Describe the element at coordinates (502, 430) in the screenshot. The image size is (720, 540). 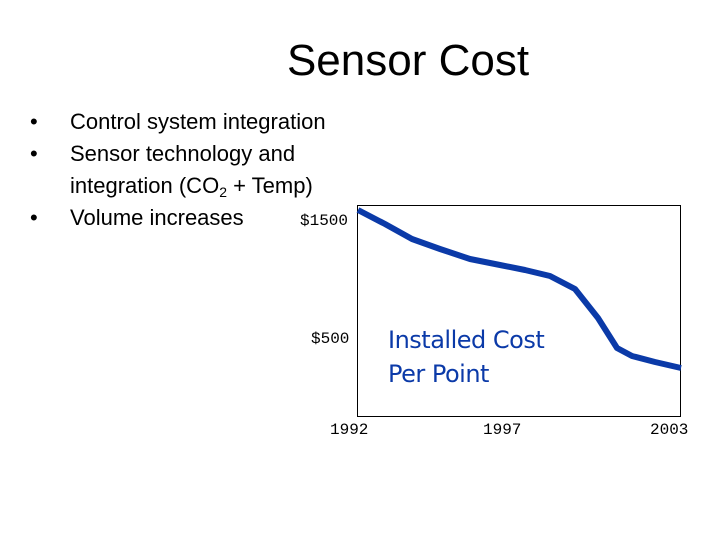
I see `x-tick-1997: 1997` at that location.